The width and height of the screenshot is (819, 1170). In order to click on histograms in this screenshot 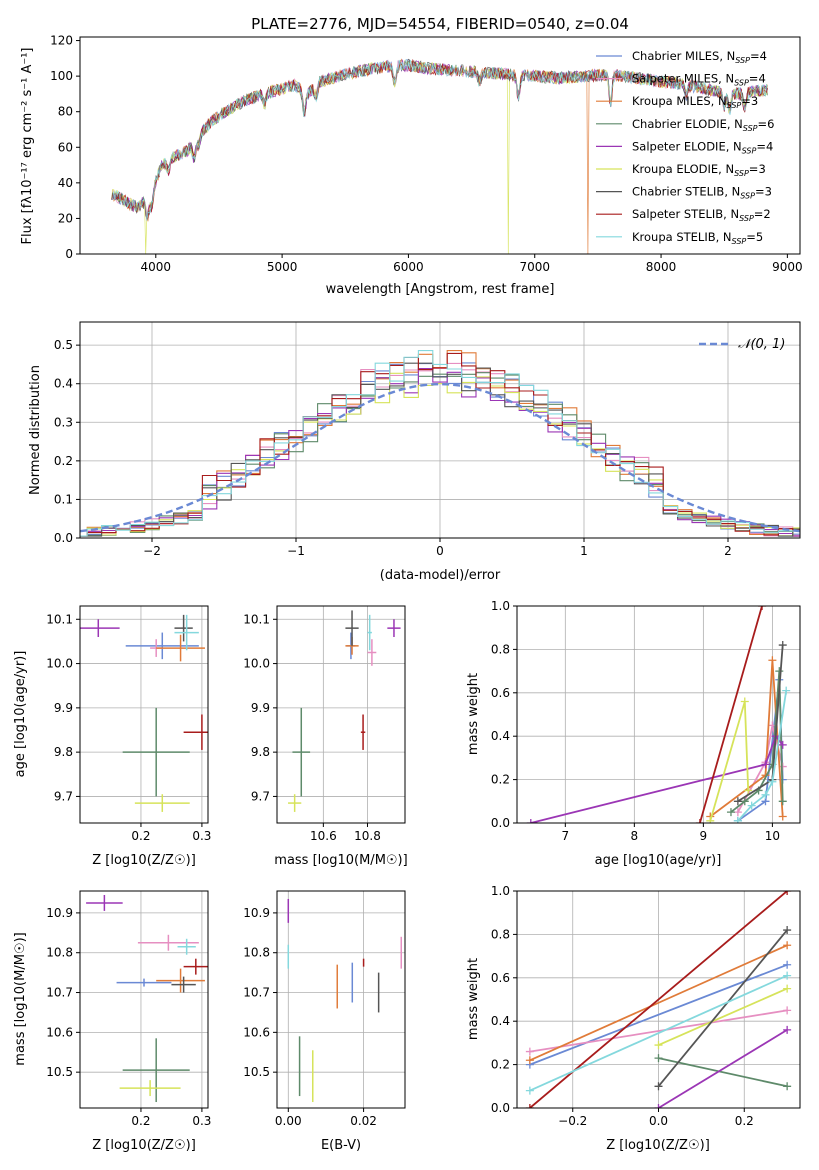, I will do `click(440, 443)`.